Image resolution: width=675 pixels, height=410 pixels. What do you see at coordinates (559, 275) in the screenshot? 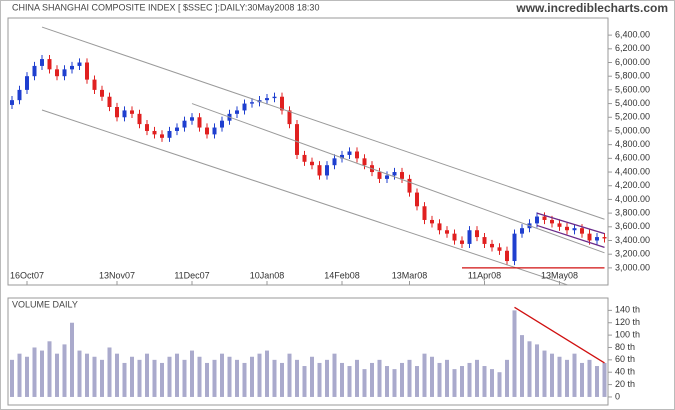
I see `x-tick-label: 13May08` at bounding box center [559, 275].